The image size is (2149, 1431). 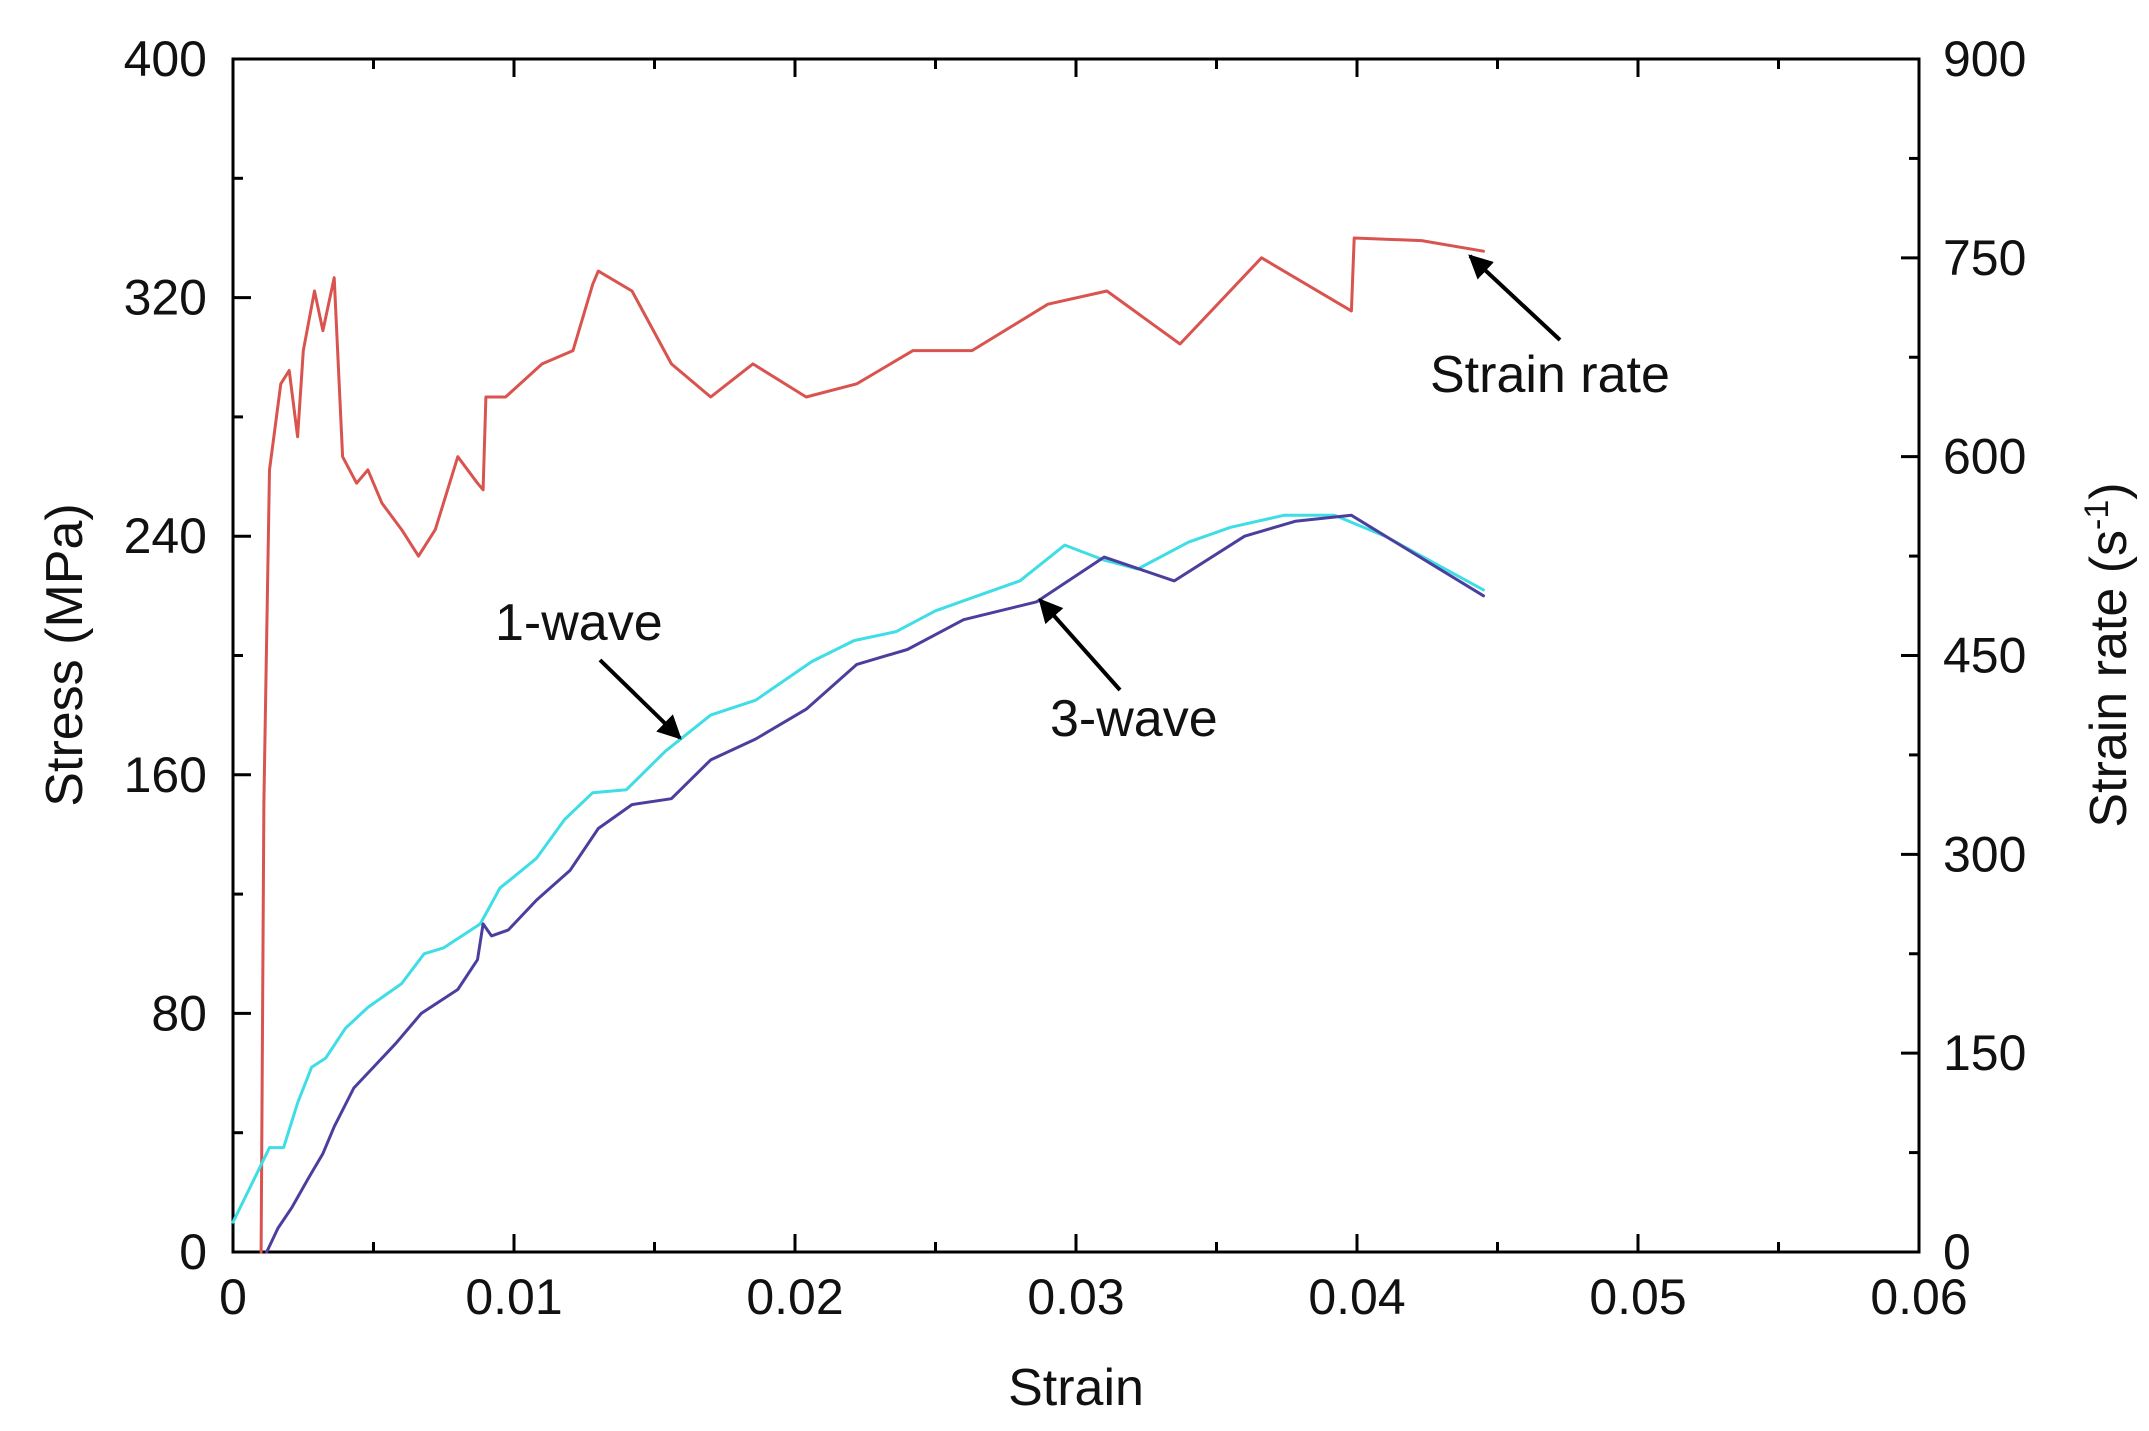 What do you see at coordinates (1128, 673) in the screenshot?
I see `annotation-3-wave: 3-wave` at bounding box center [1128, 673].